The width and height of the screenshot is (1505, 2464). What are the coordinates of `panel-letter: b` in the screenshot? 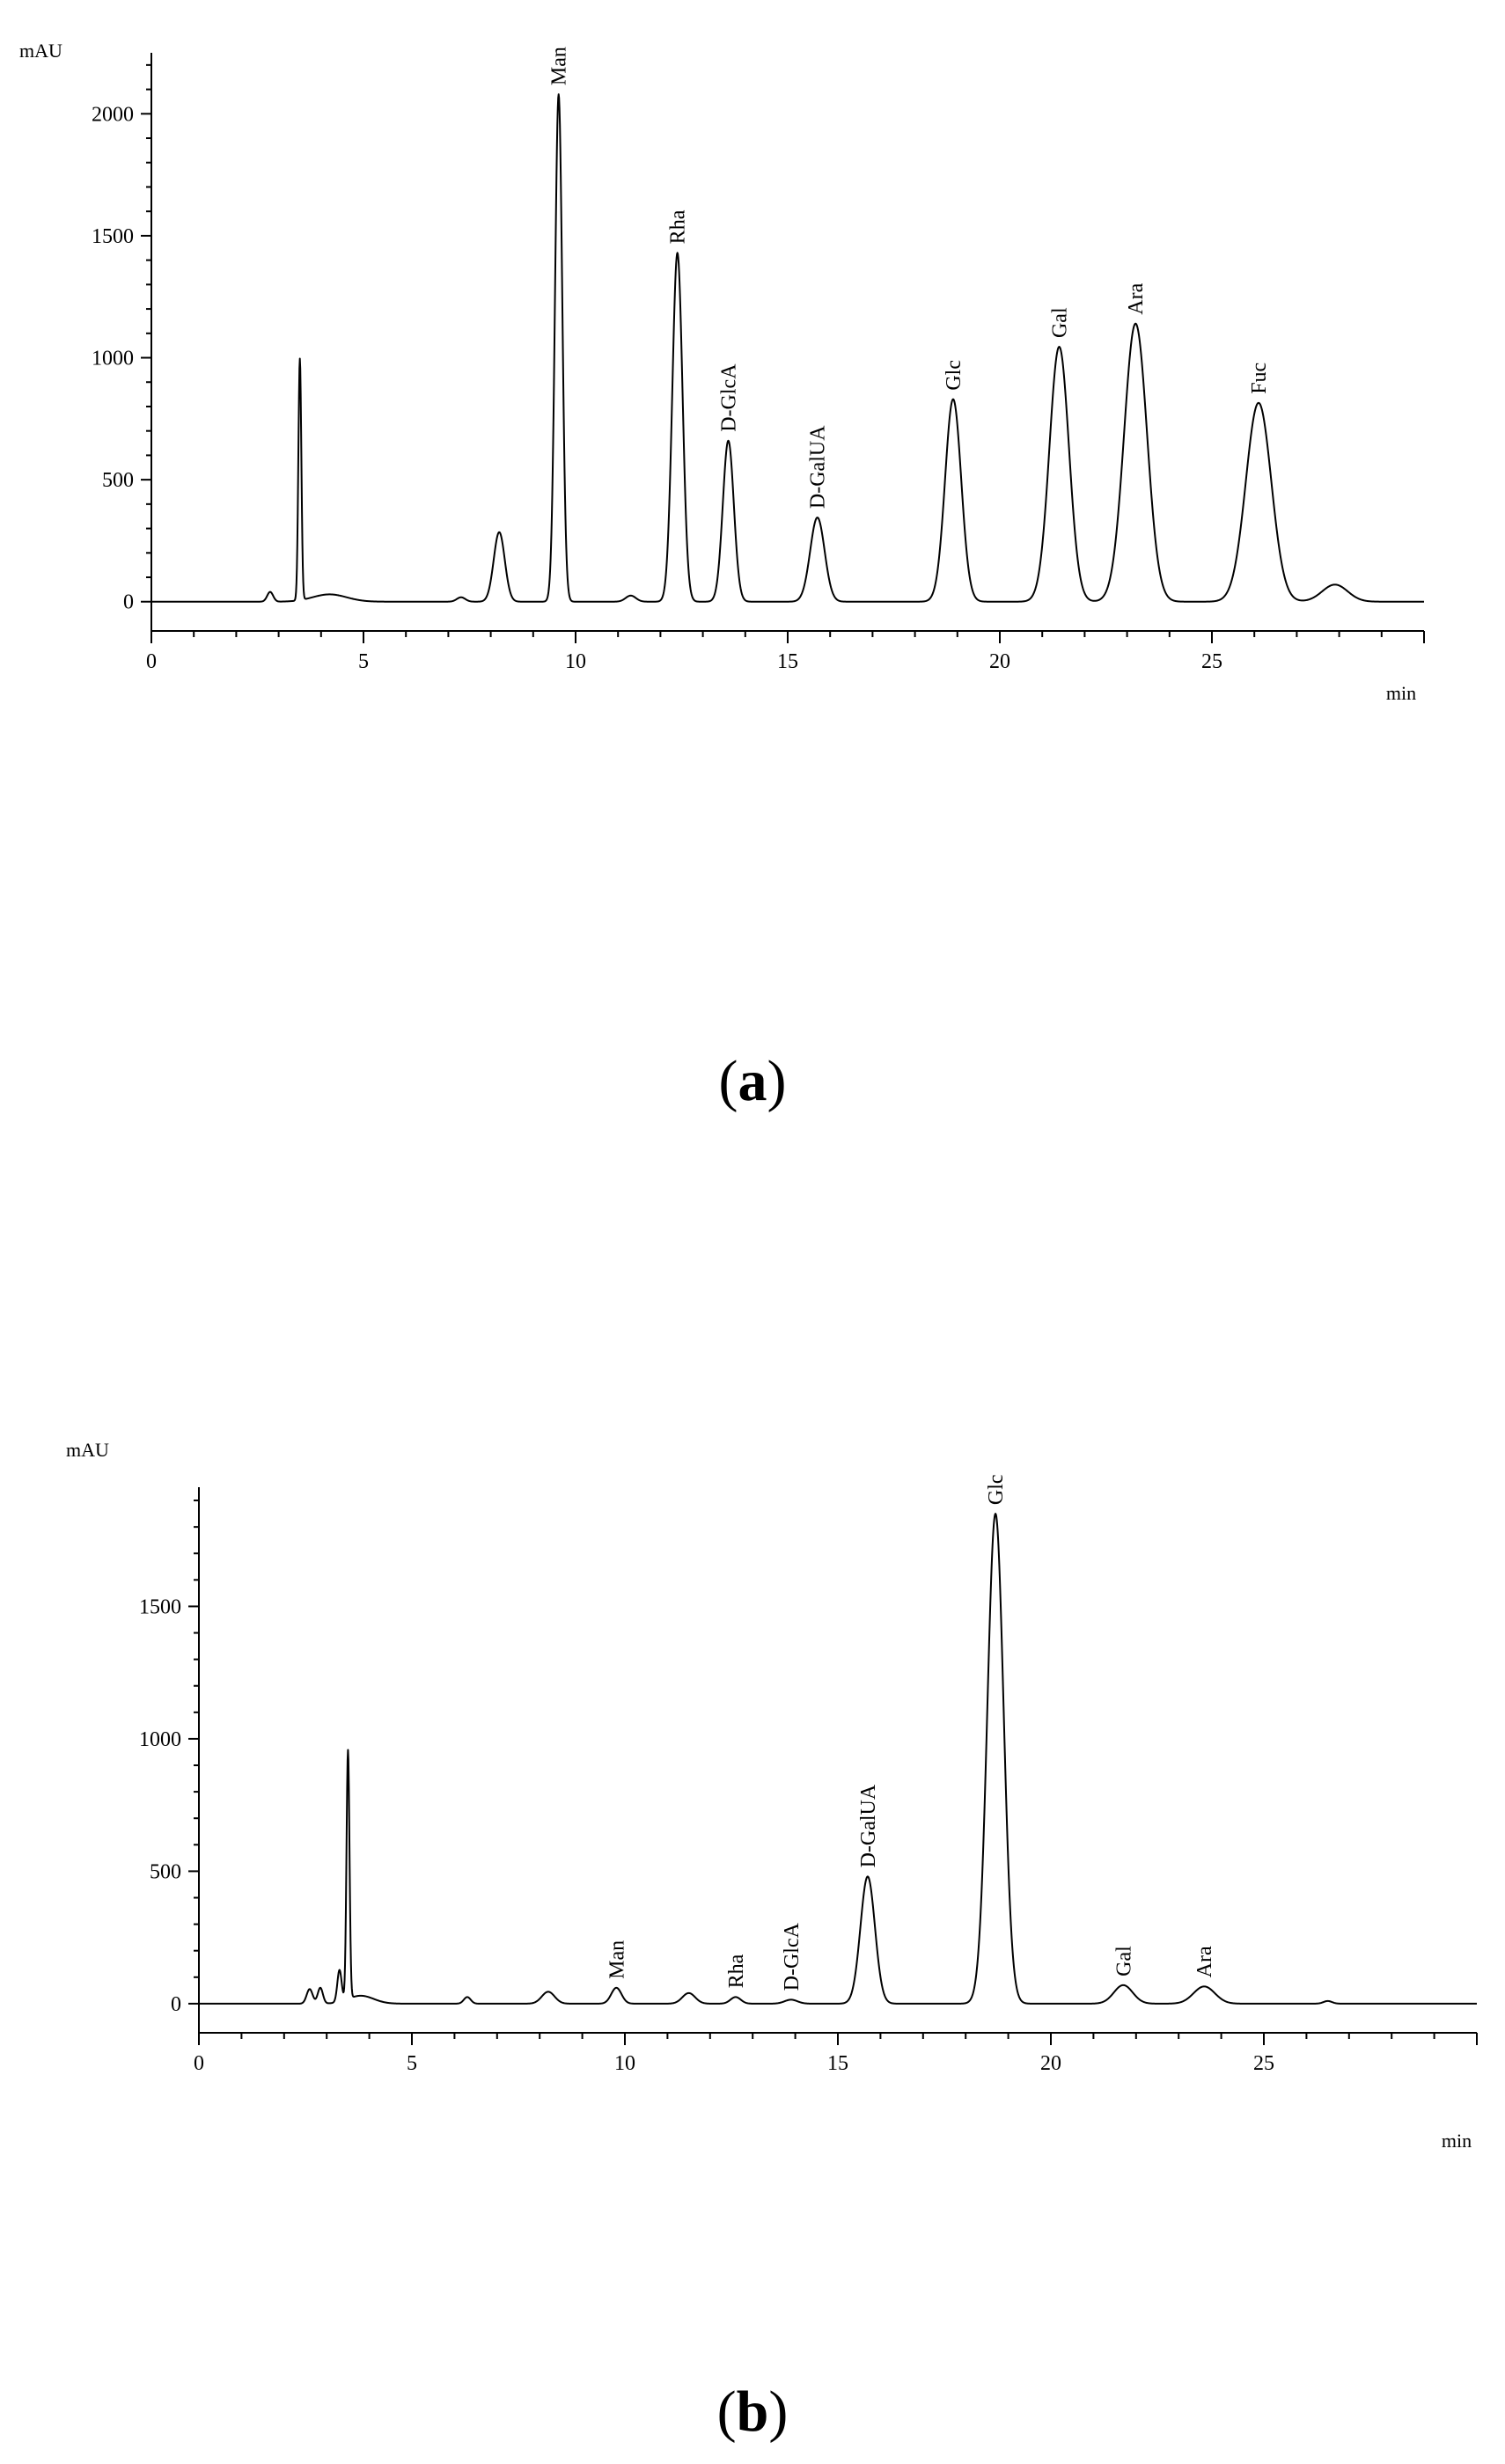 It's located at (753, 2412).